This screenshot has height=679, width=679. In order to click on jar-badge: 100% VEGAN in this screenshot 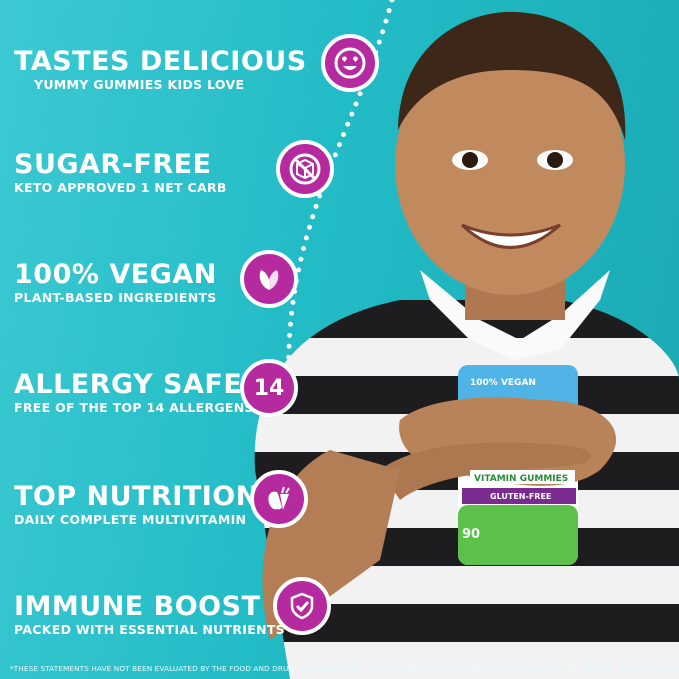, I will do `click(503, 383)`.